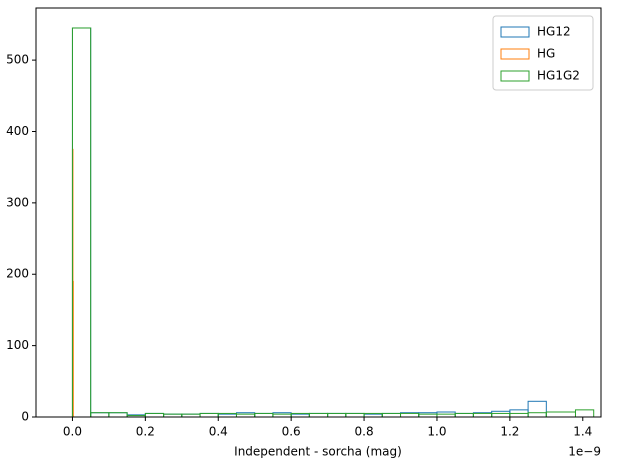 The height and width of the screenshot is (470, 629). I want to click on x-tick-label: 1.4, so click(582, 432).